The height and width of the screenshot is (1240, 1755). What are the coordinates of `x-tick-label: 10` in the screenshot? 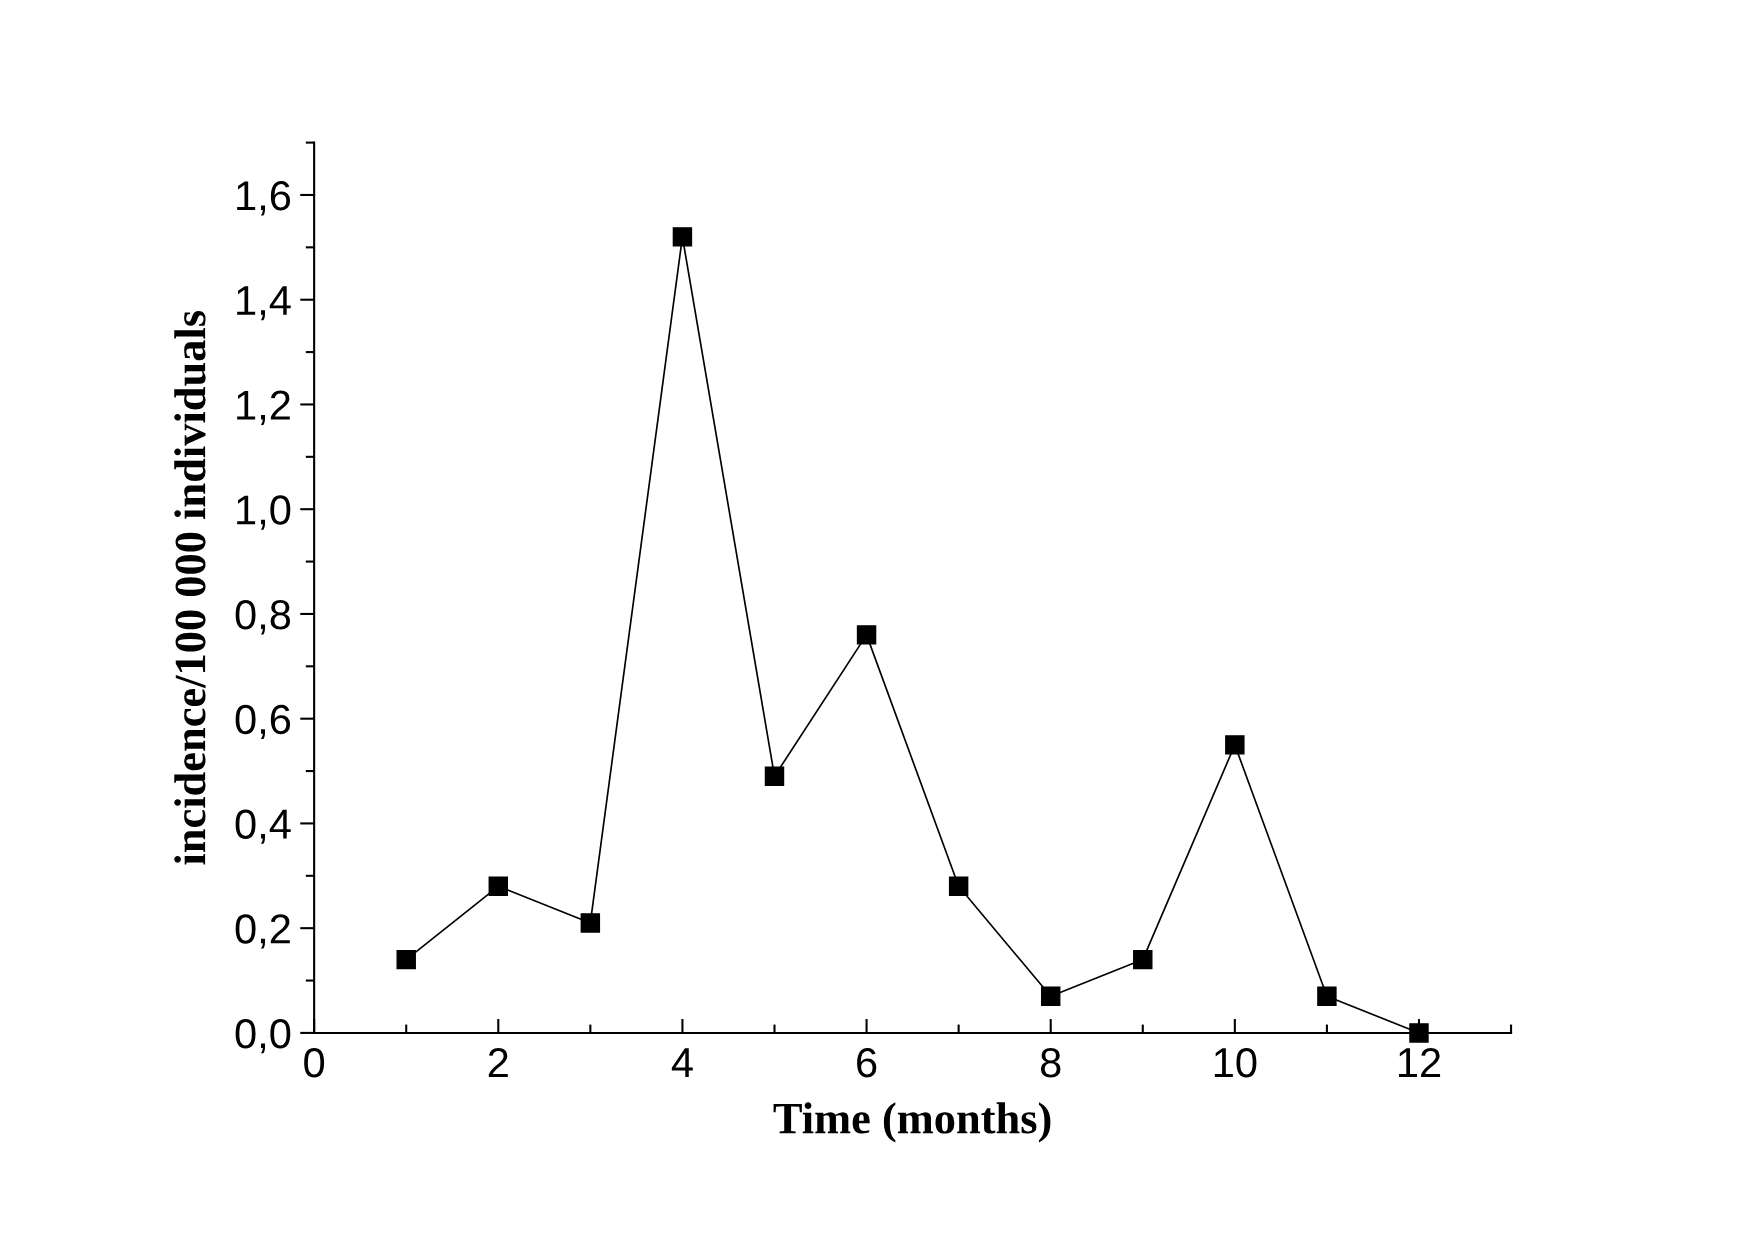 It's located at (1235, 1062).